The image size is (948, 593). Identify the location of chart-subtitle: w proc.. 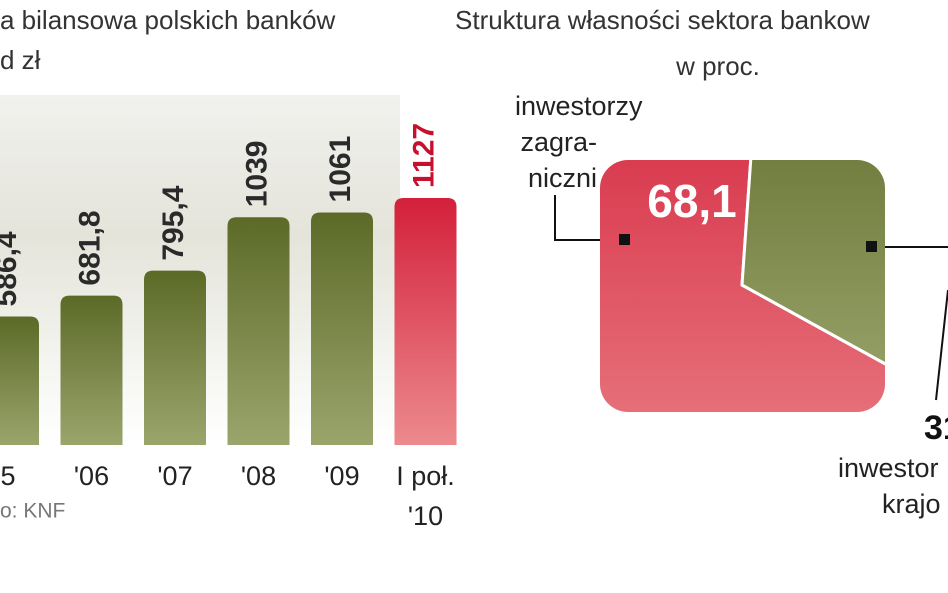
(717, 66).